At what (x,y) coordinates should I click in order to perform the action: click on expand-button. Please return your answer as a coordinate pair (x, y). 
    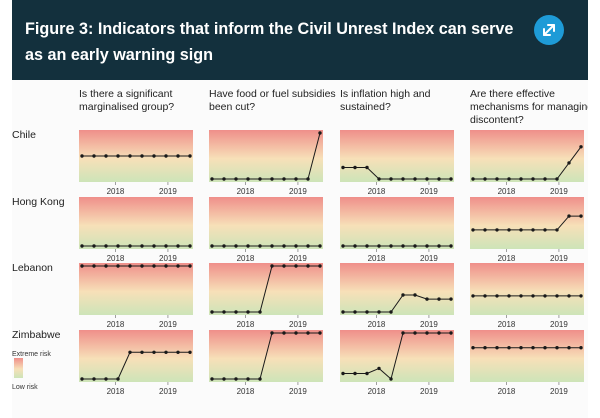
    Looking at the image, I should click on (549, 30).